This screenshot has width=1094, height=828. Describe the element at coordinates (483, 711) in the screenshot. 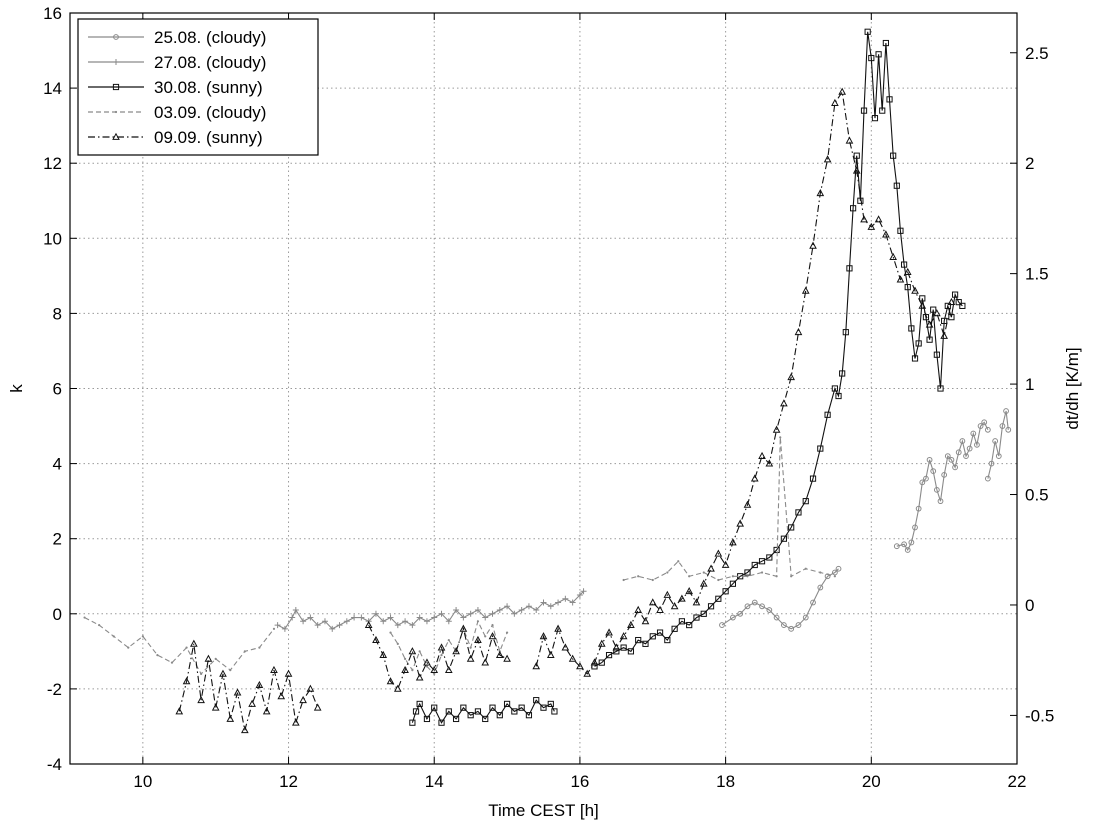

I see `series-line` at that location.